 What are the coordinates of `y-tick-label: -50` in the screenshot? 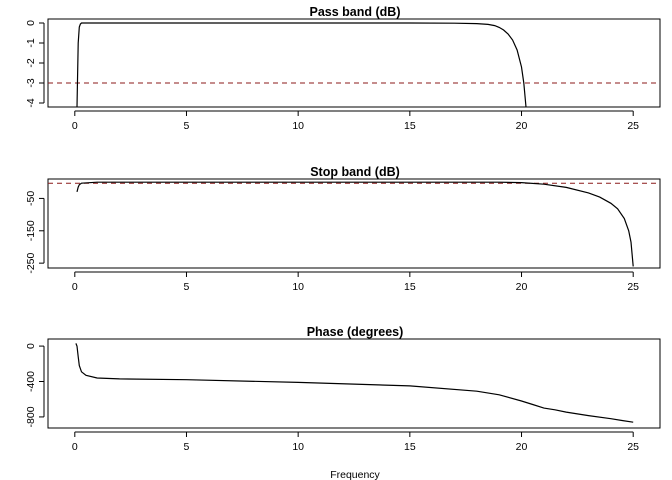 It's located at (31, 198).